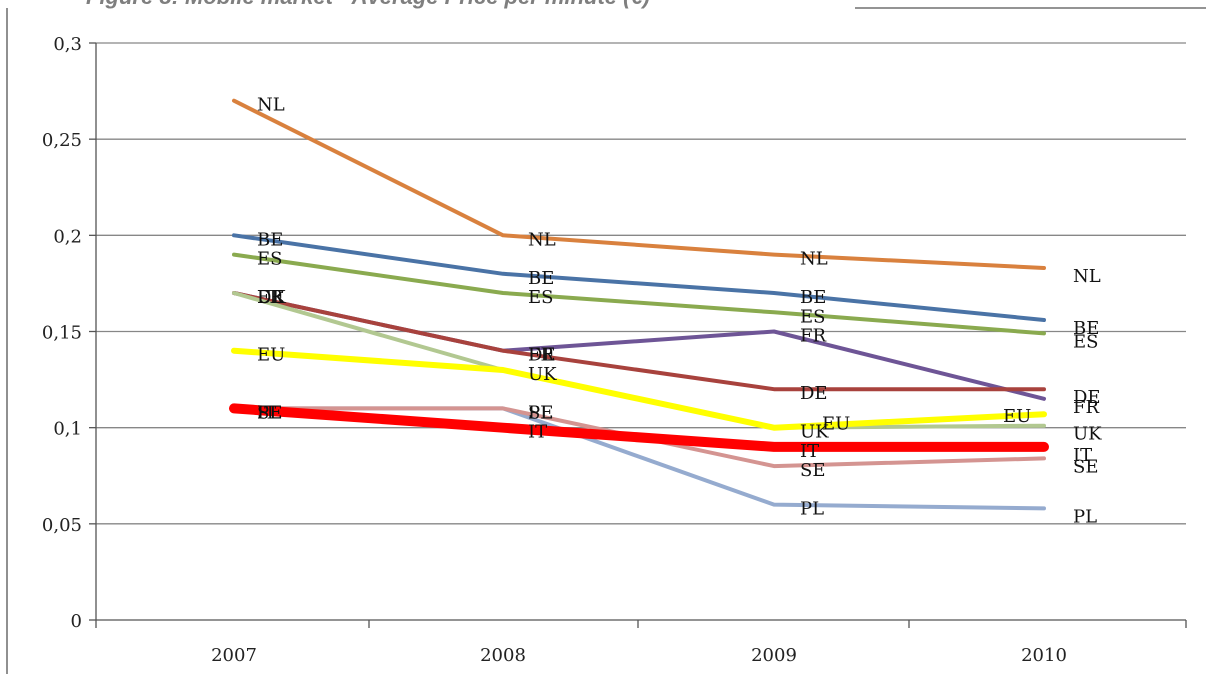 The height and width of the screenshot is (674, 1206). I want to click on series-line-de, so click(639, 341).